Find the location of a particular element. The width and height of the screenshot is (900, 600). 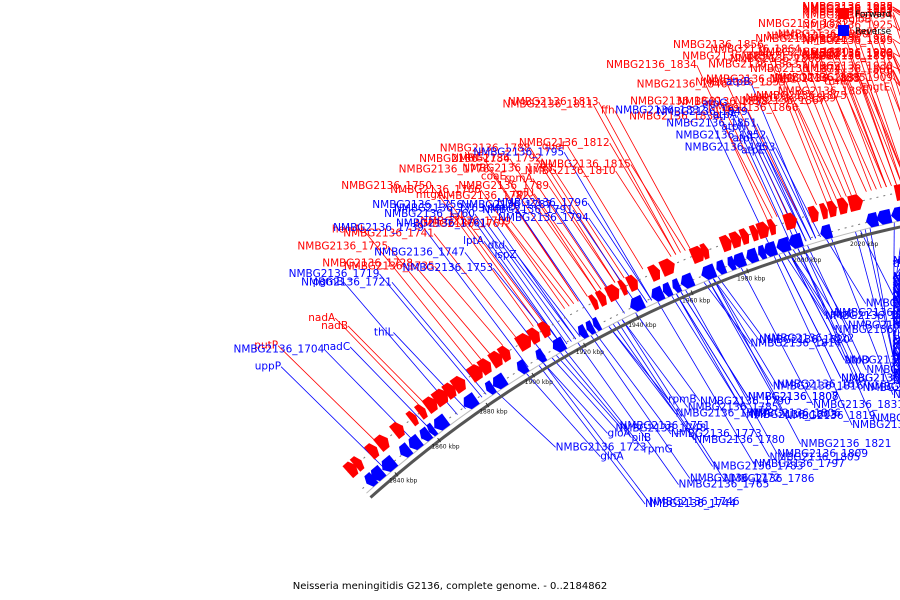

reverse-gene-label: NMBG2136_1833 is located at coordinates (876, 425).